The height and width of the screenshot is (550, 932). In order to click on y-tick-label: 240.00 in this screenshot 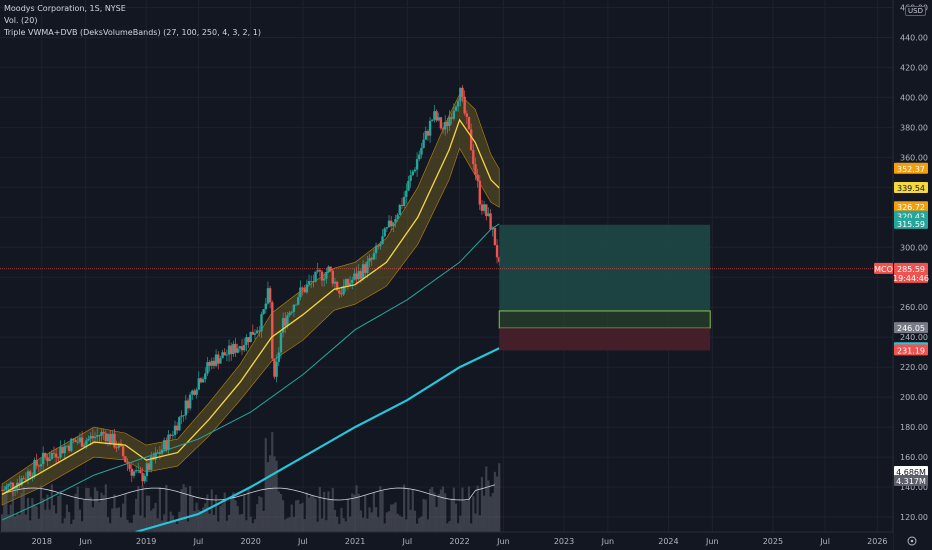, I will do `click(914, 337)`.